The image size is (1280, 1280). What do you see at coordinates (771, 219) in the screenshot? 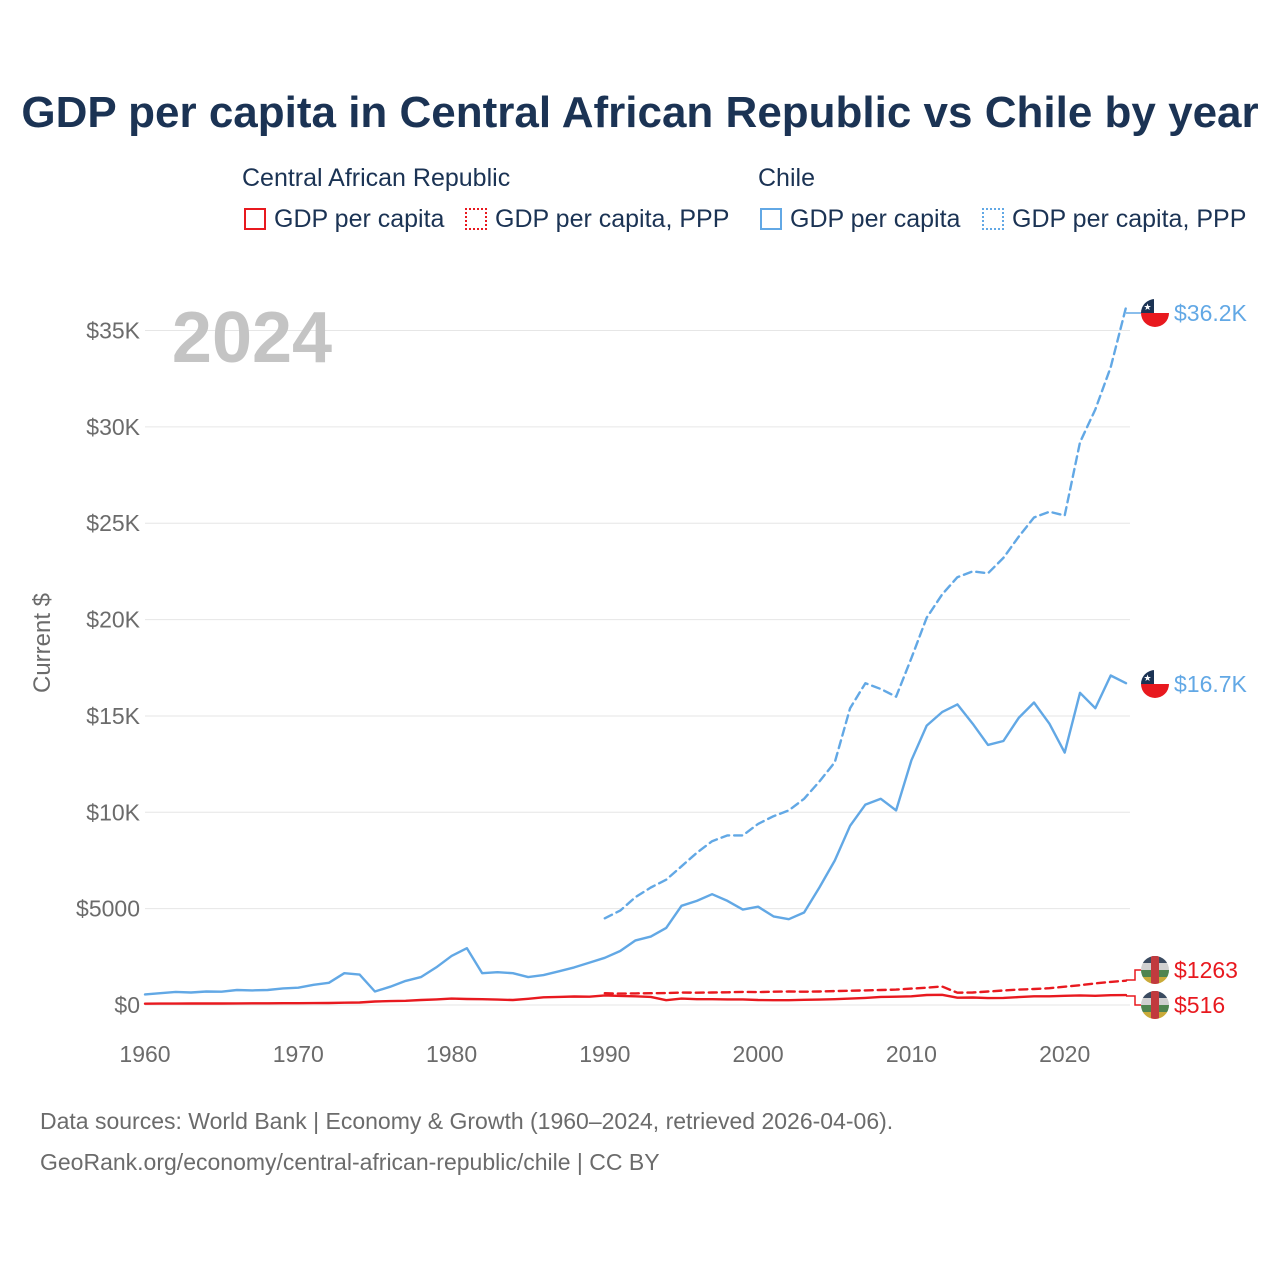
I see `legend-swatch-chile-gdp` at bounding box center [771, 219].